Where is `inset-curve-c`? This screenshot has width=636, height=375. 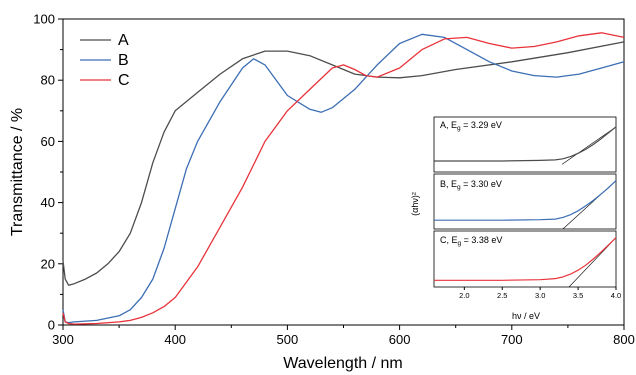 inset-curve-c is located at coordinates (525, 259).